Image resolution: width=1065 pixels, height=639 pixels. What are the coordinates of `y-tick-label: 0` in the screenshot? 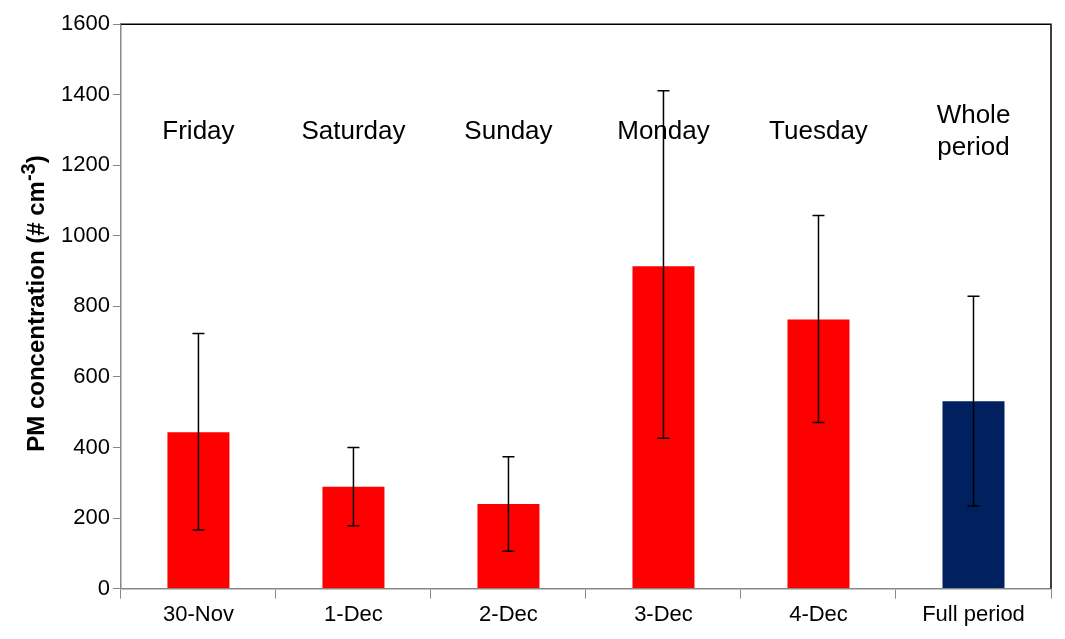 It's located at (103, 587).